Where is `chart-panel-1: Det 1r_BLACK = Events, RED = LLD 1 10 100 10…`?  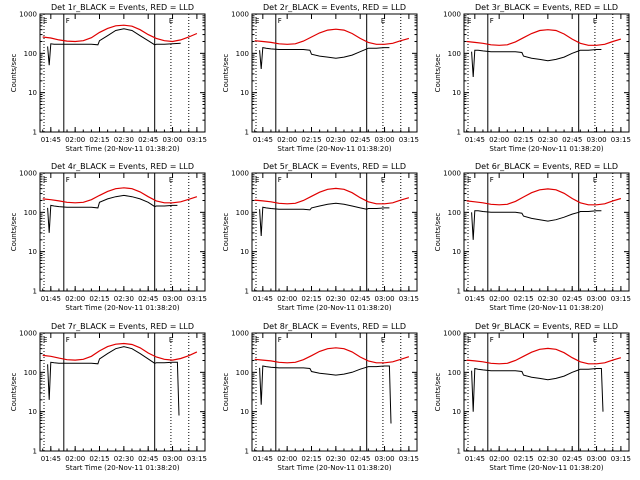
chart-panel-1: Det 1r_BLACK = Events, RED = LLD 1 10 100 10… is located at coordinates (108, 78).